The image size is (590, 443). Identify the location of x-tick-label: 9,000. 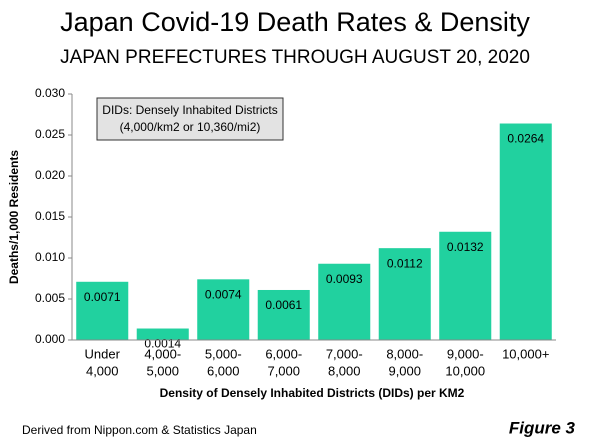
(404, 370).